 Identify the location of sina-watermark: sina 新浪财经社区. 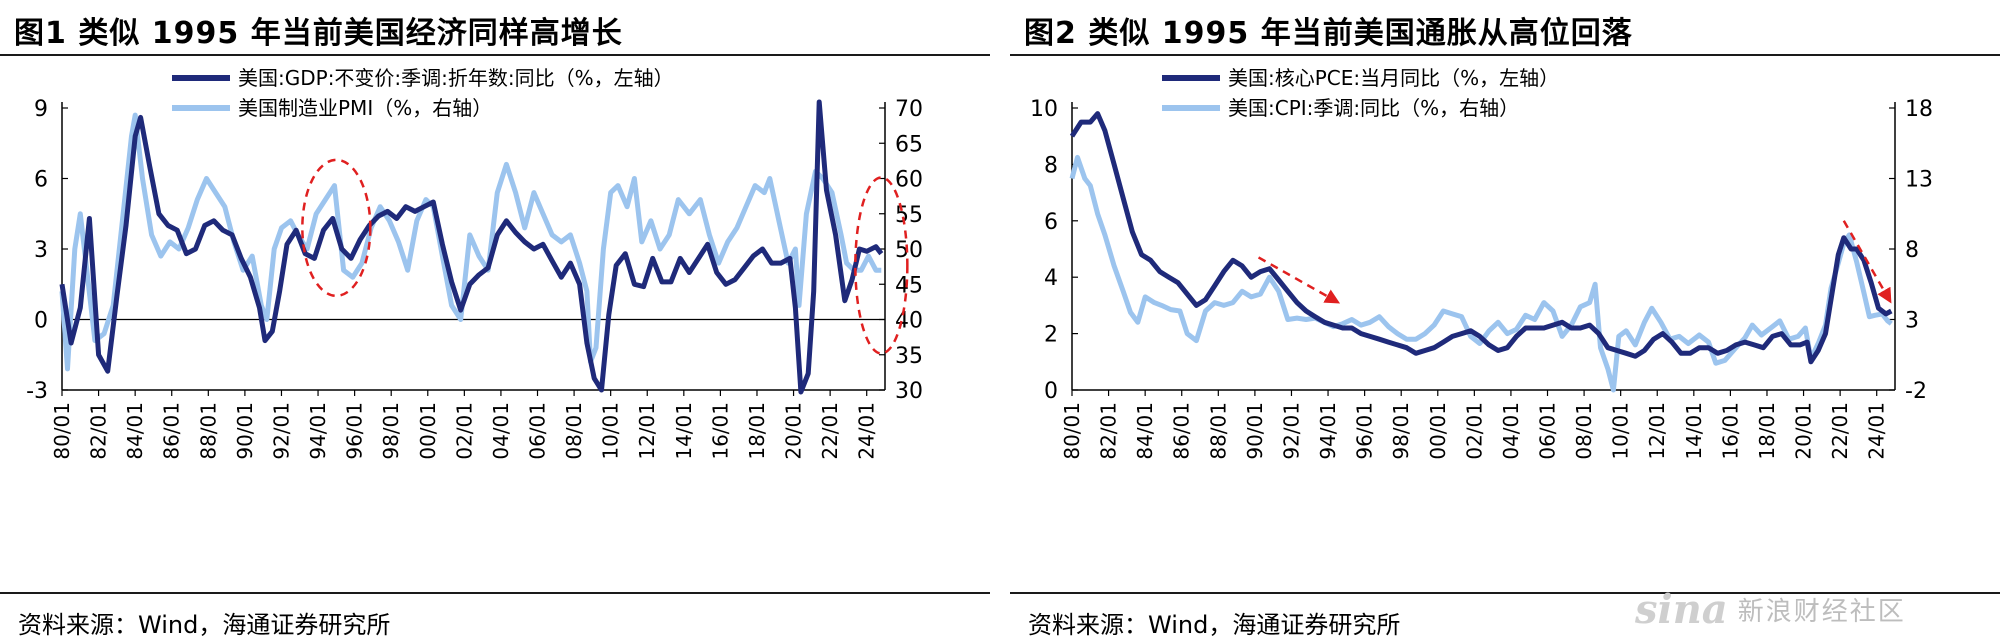
(1770, 609).